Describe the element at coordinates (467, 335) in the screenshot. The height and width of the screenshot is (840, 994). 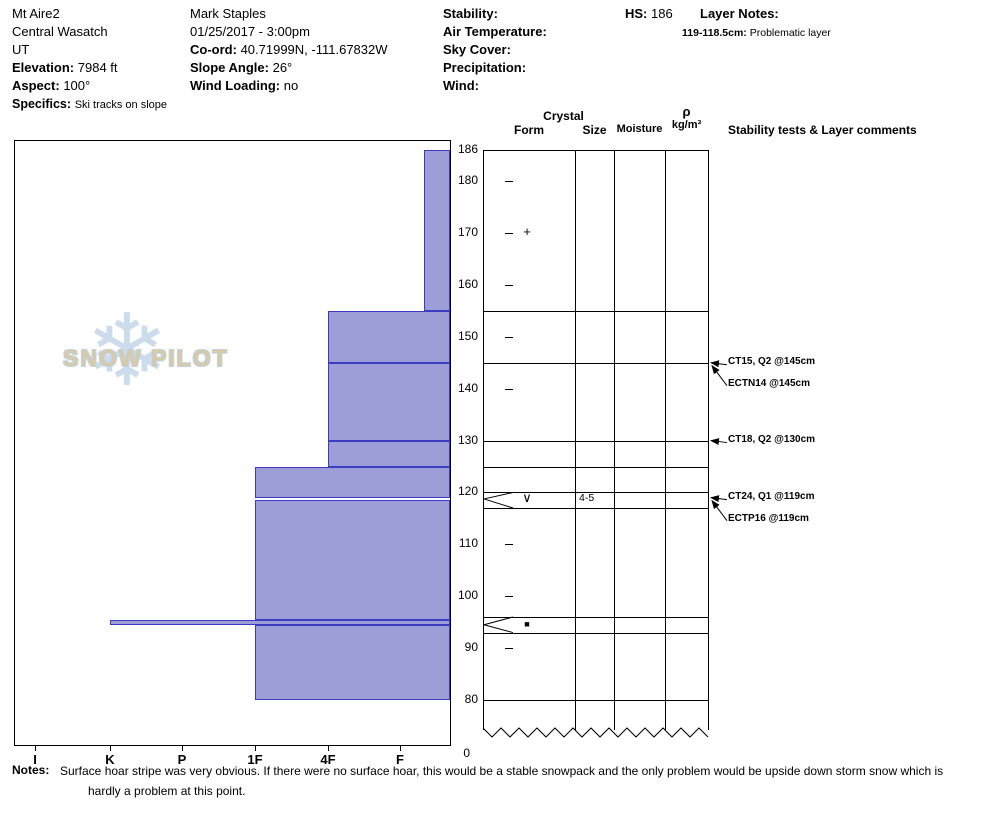
I see `depth-tick-label: 150` at that location.